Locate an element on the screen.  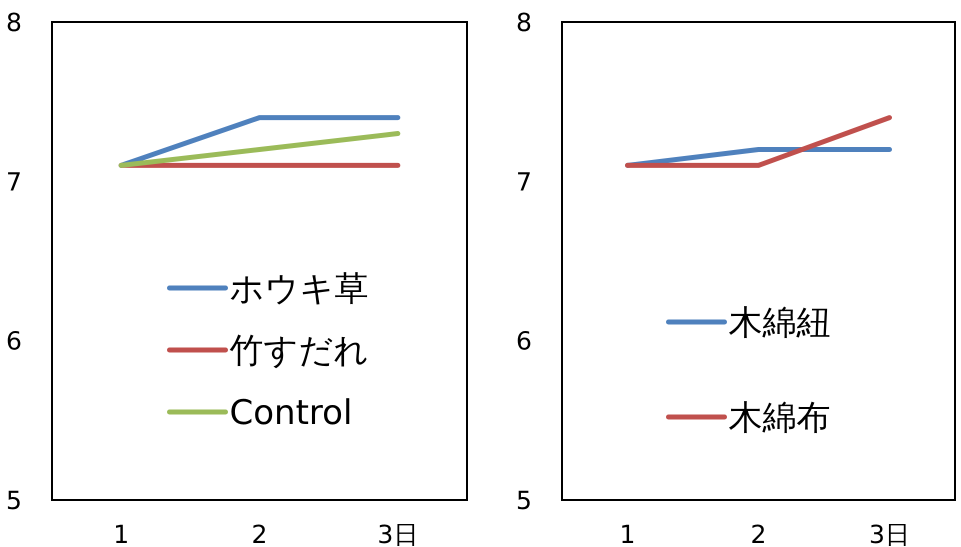
legend-label: Control is located at coordinates (291, 413).